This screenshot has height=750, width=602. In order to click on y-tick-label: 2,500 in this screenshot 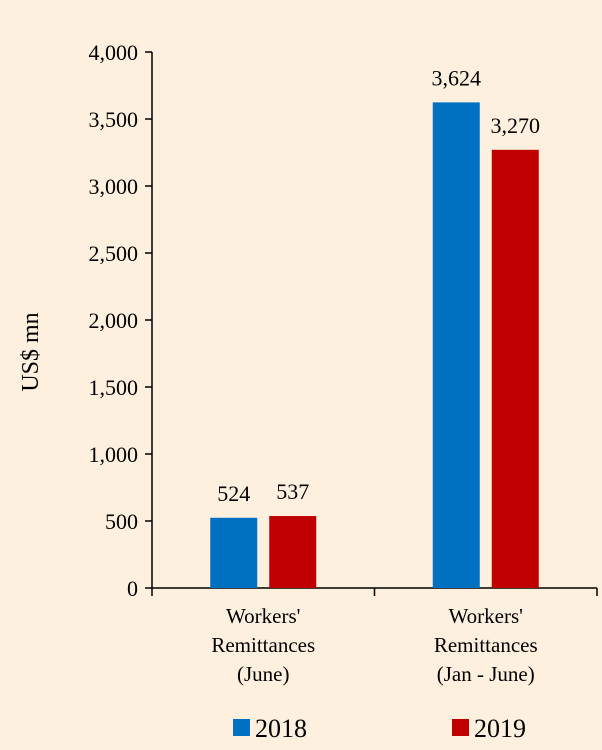, I will do `click(114, 253)`.